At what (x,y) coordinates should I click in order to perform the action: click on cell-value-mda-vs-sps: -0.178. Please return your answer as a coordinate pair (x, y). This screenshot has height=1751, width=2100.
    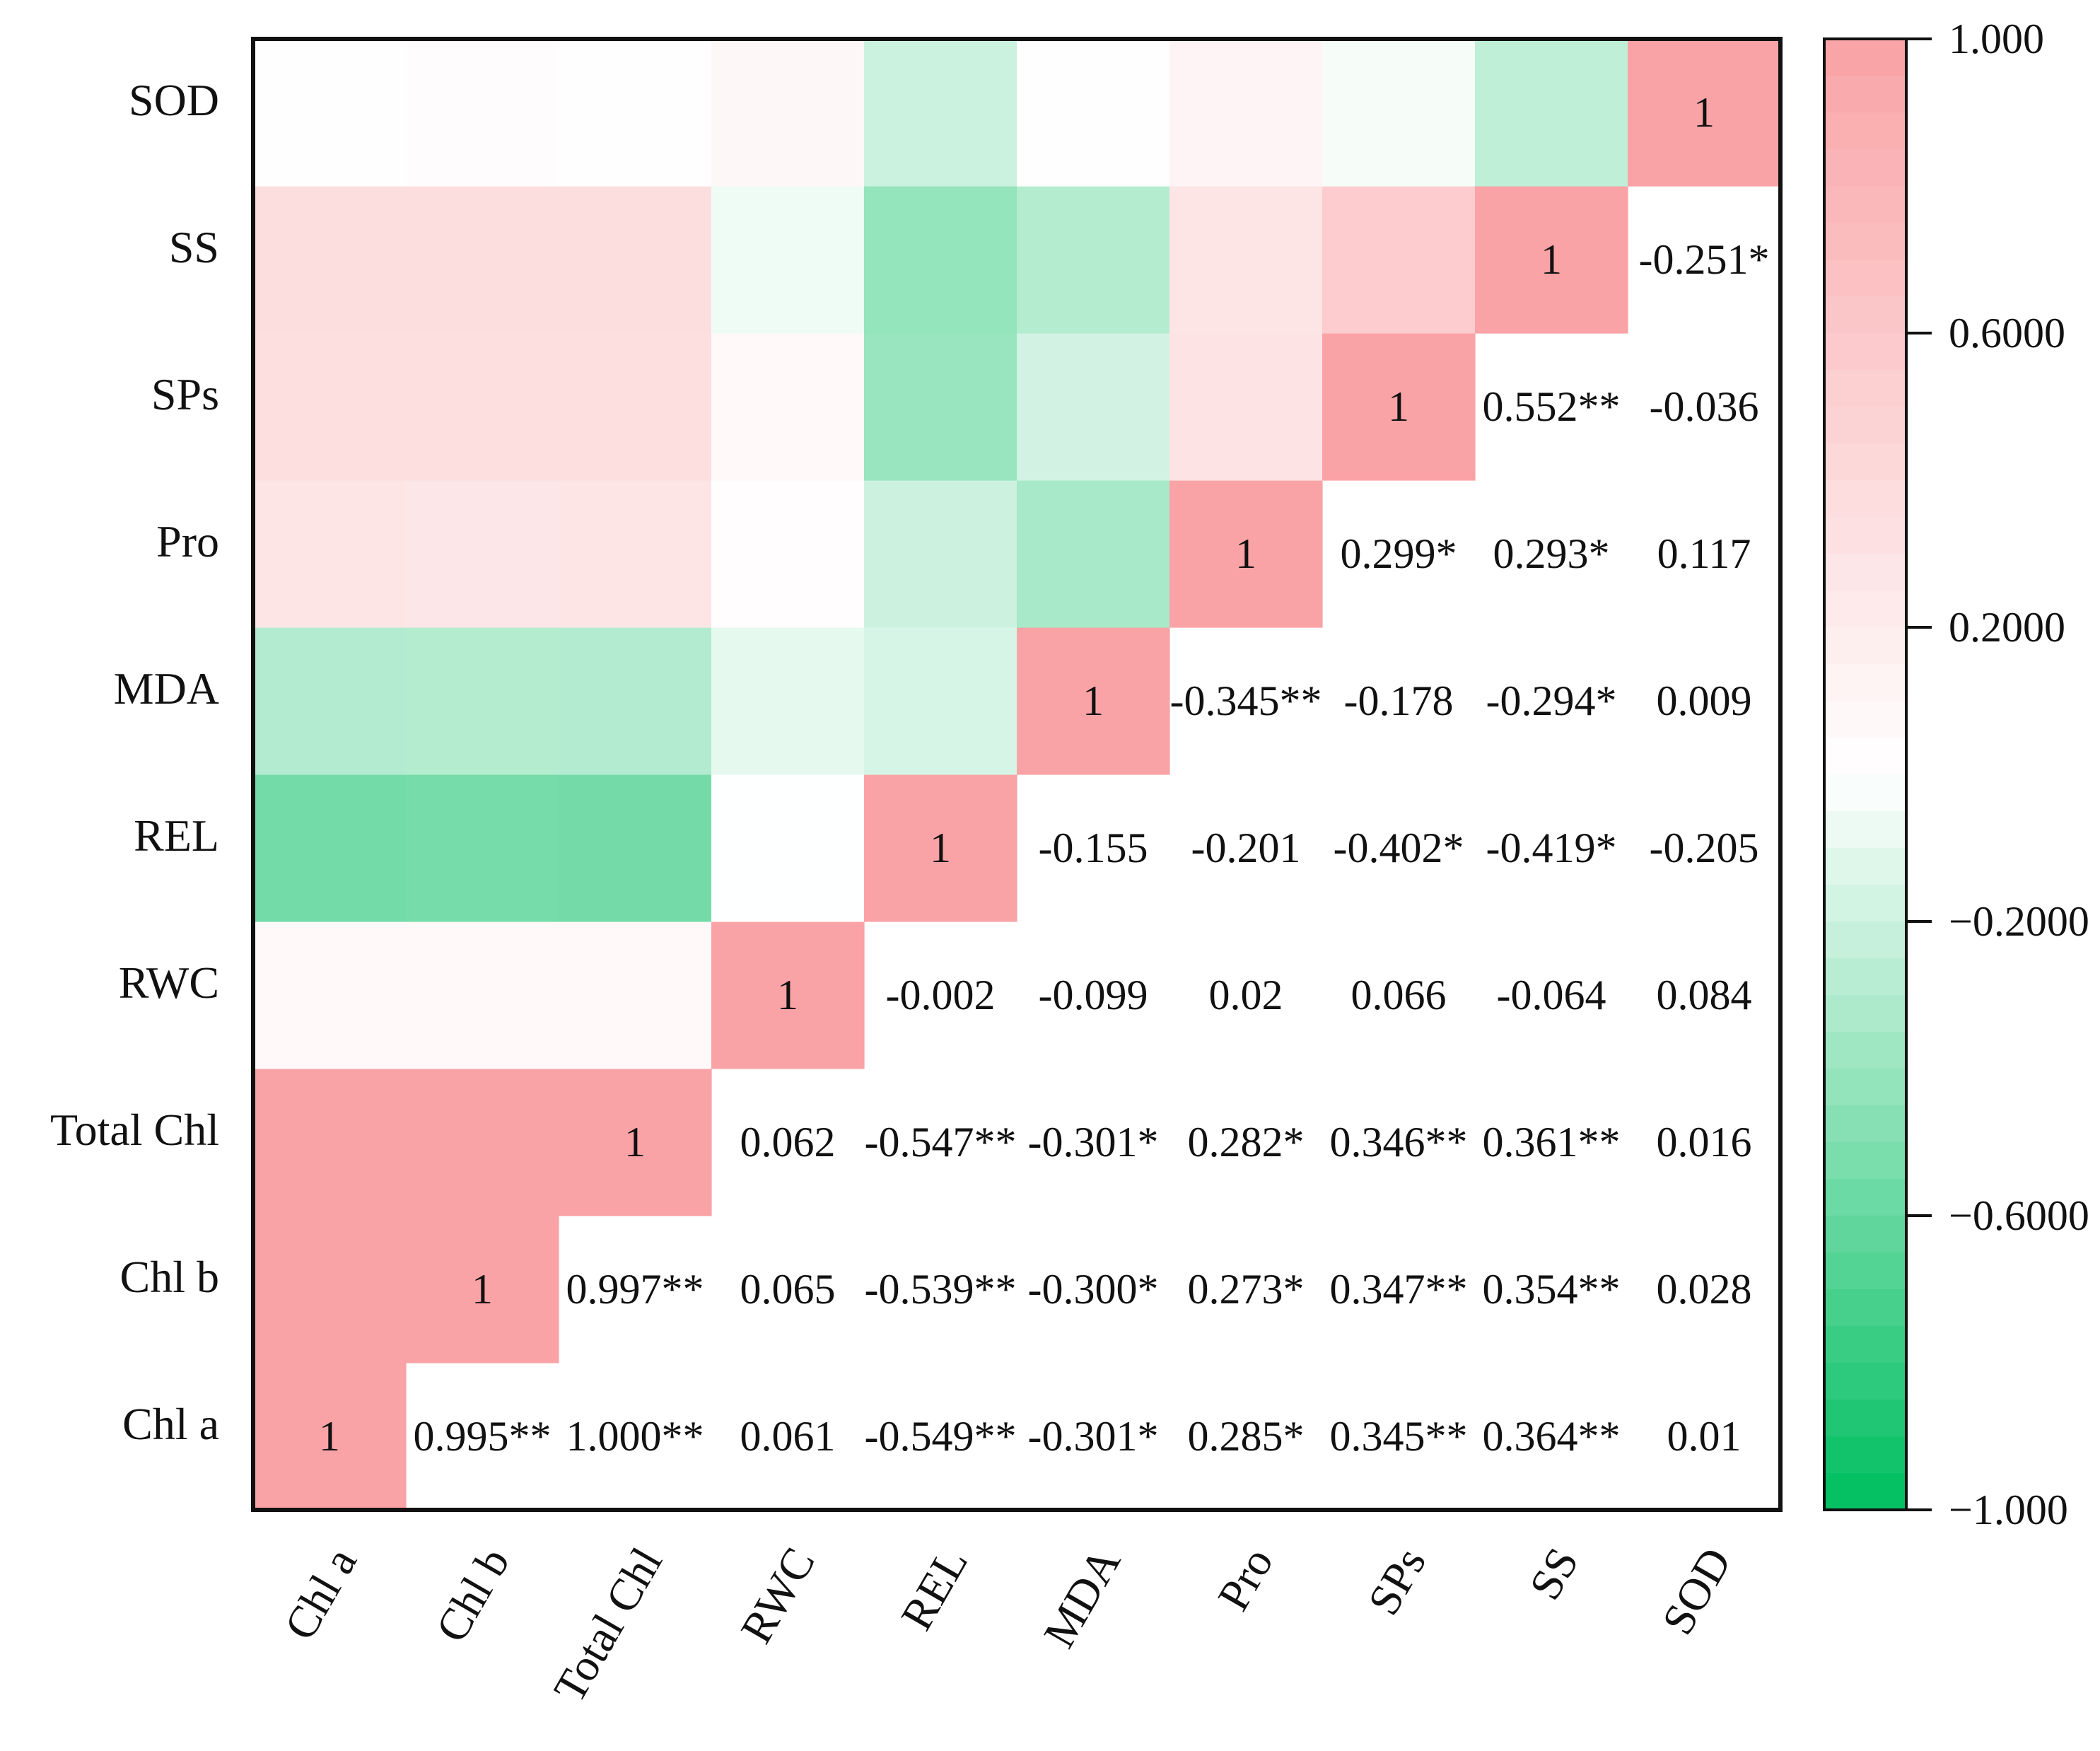
    Looking at the image, I should click on (1399, 700).